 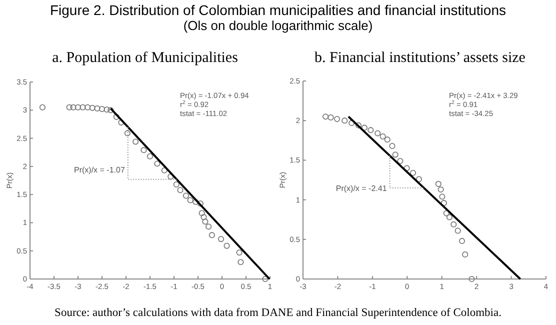 What do you see at coordinates (278, 25) in the screenshot?
I see `text: (Ols on double logarithmic scale)` at bounding box center [278, 25].